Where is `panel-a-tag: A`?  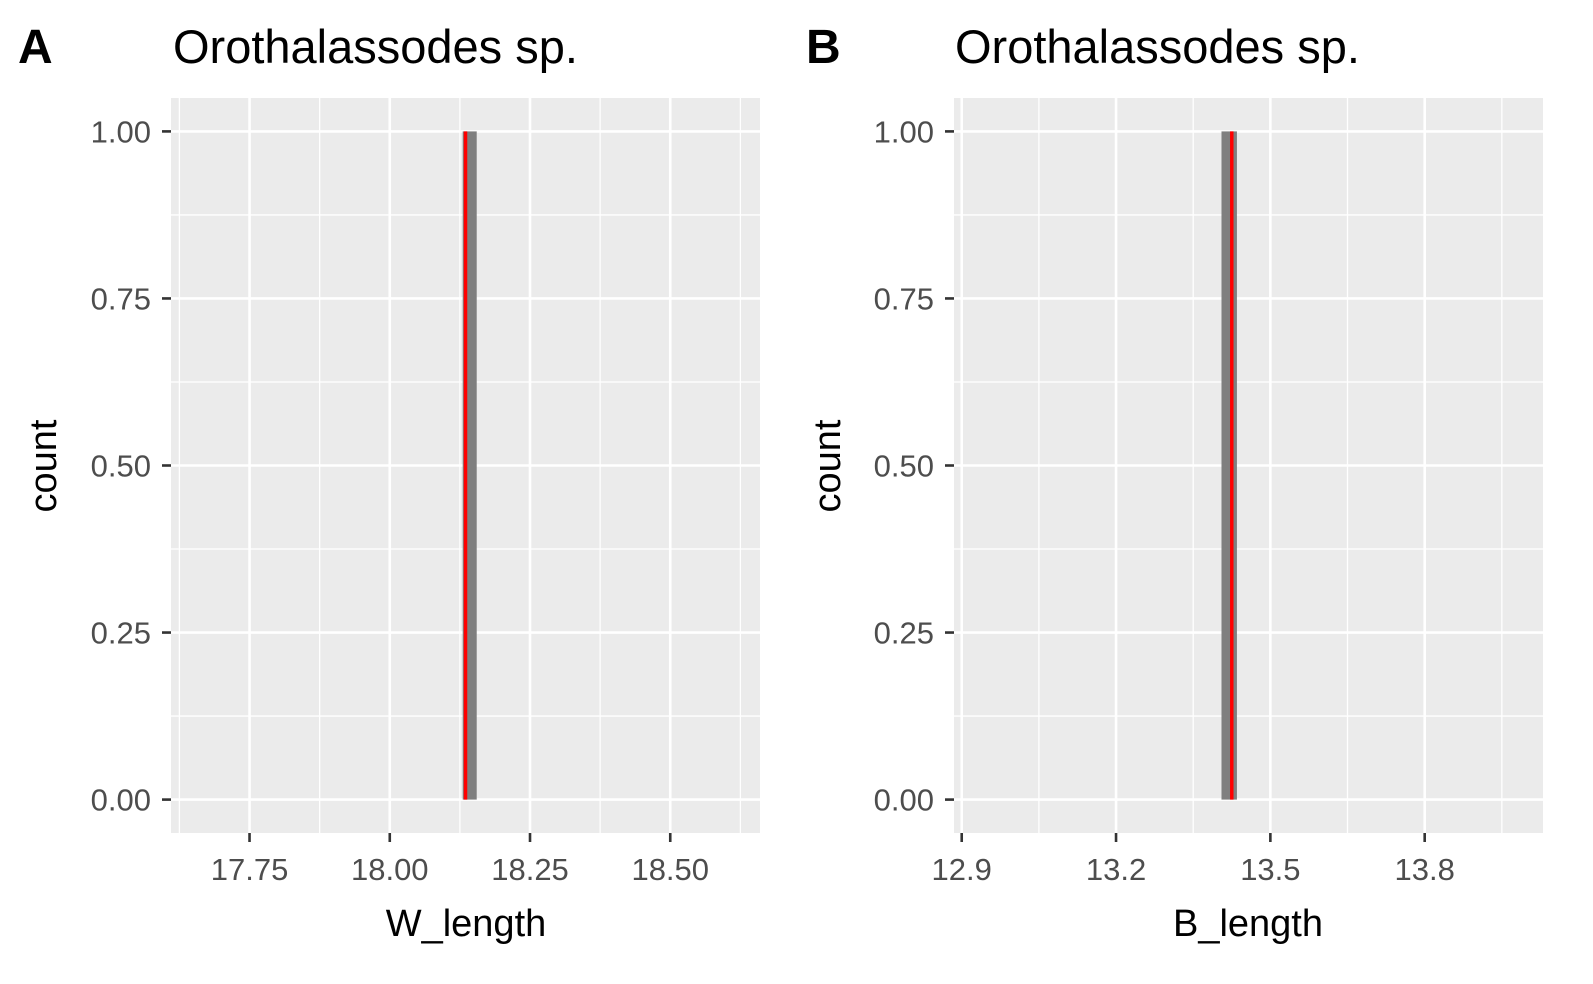
panel-a-tag: A is located at coordinates (35, 47).